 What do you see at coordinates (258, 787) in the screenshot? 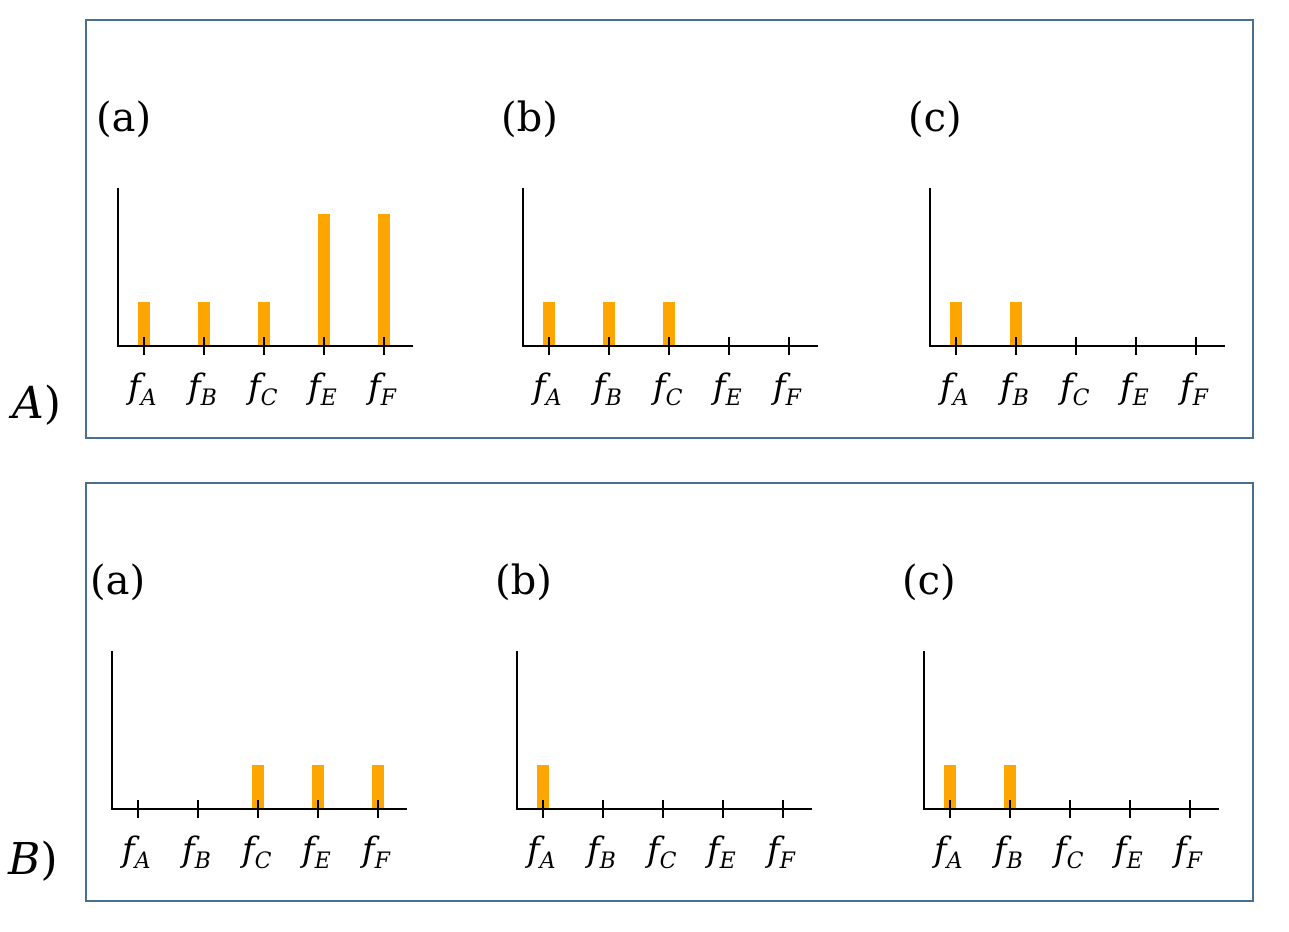
I see `option-b-panel-a-bar-c` at bounding box center [258, 787].